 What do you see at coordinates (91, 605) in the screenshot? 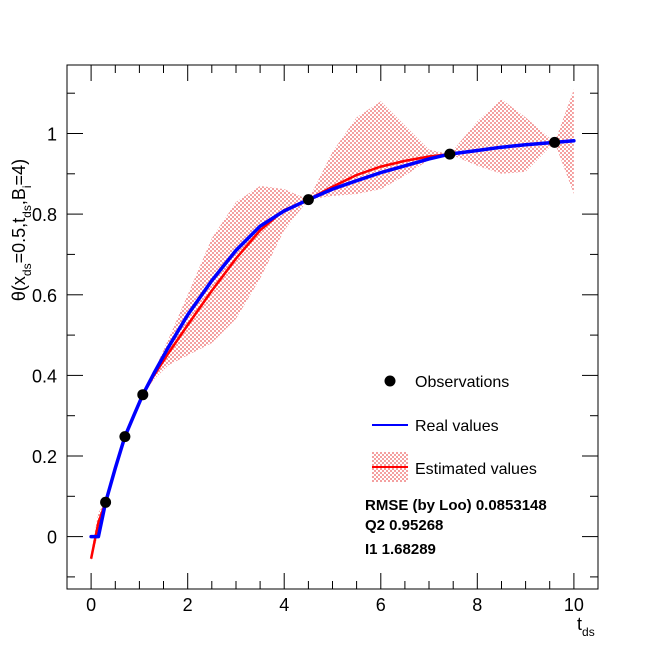
I see `x-tick-label: 0` at bounding box center [91, 605].